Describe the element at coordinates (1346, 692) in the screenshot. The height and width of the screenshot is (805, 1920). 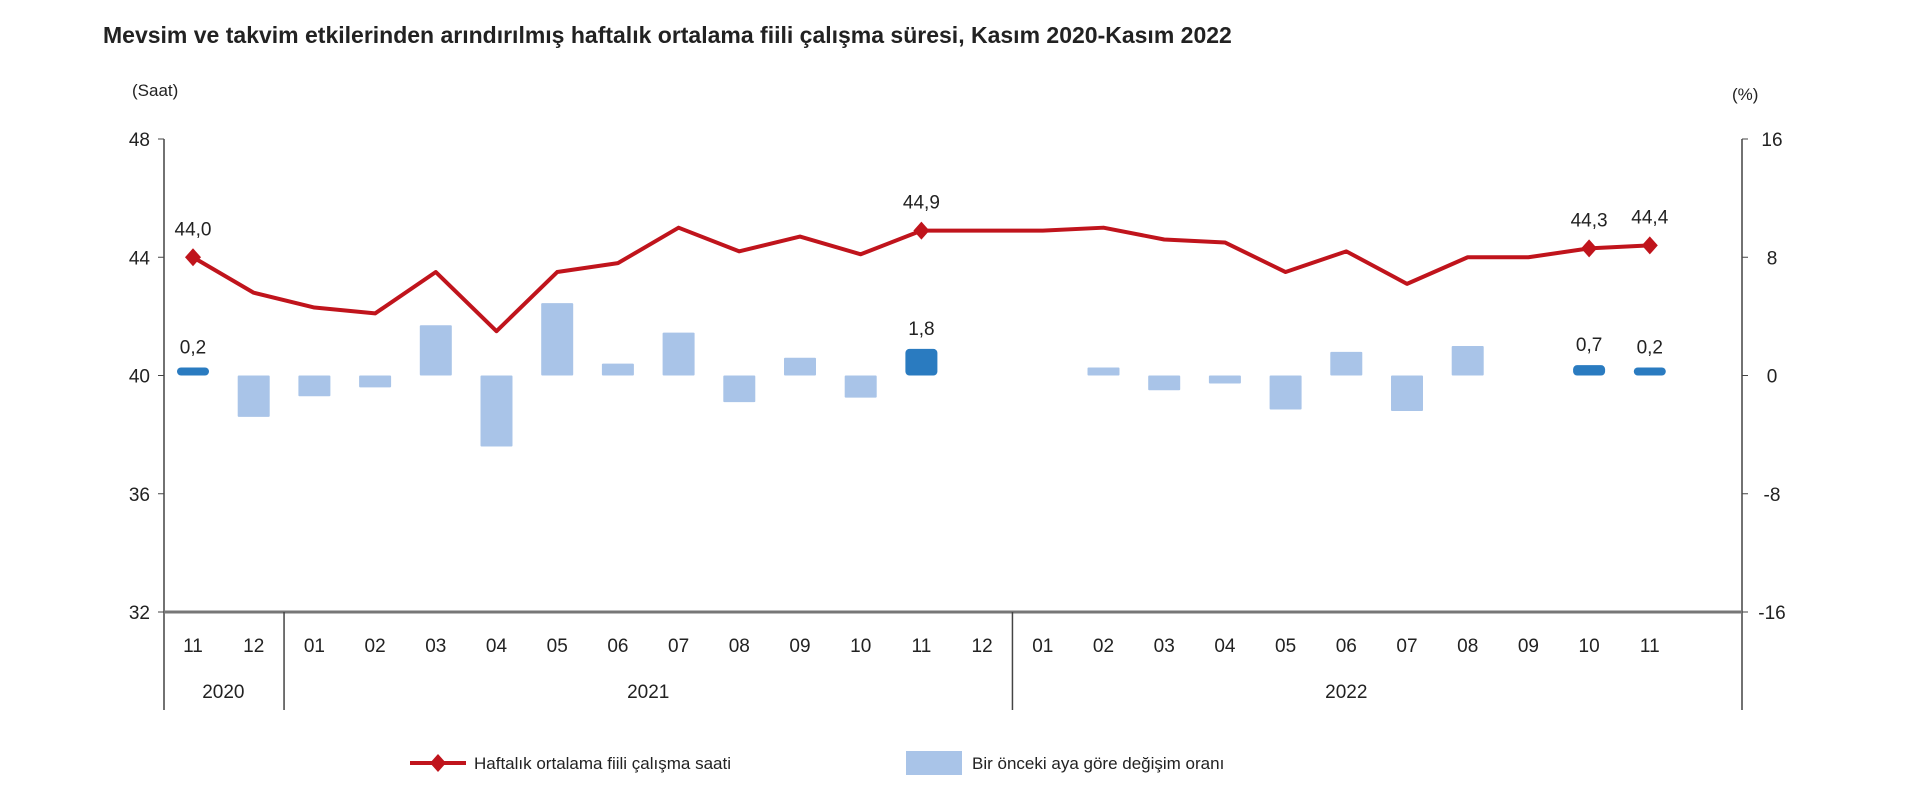
I see `year-label: 2022` at that location.